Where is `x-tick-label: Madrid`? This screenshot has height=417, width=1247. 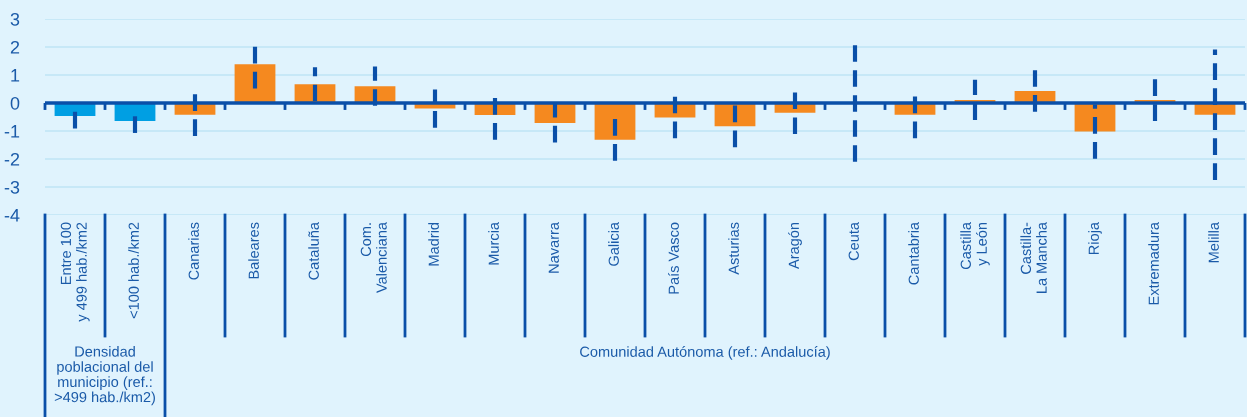 x-tick-label: Madrid is located at coordinates (433, 244).